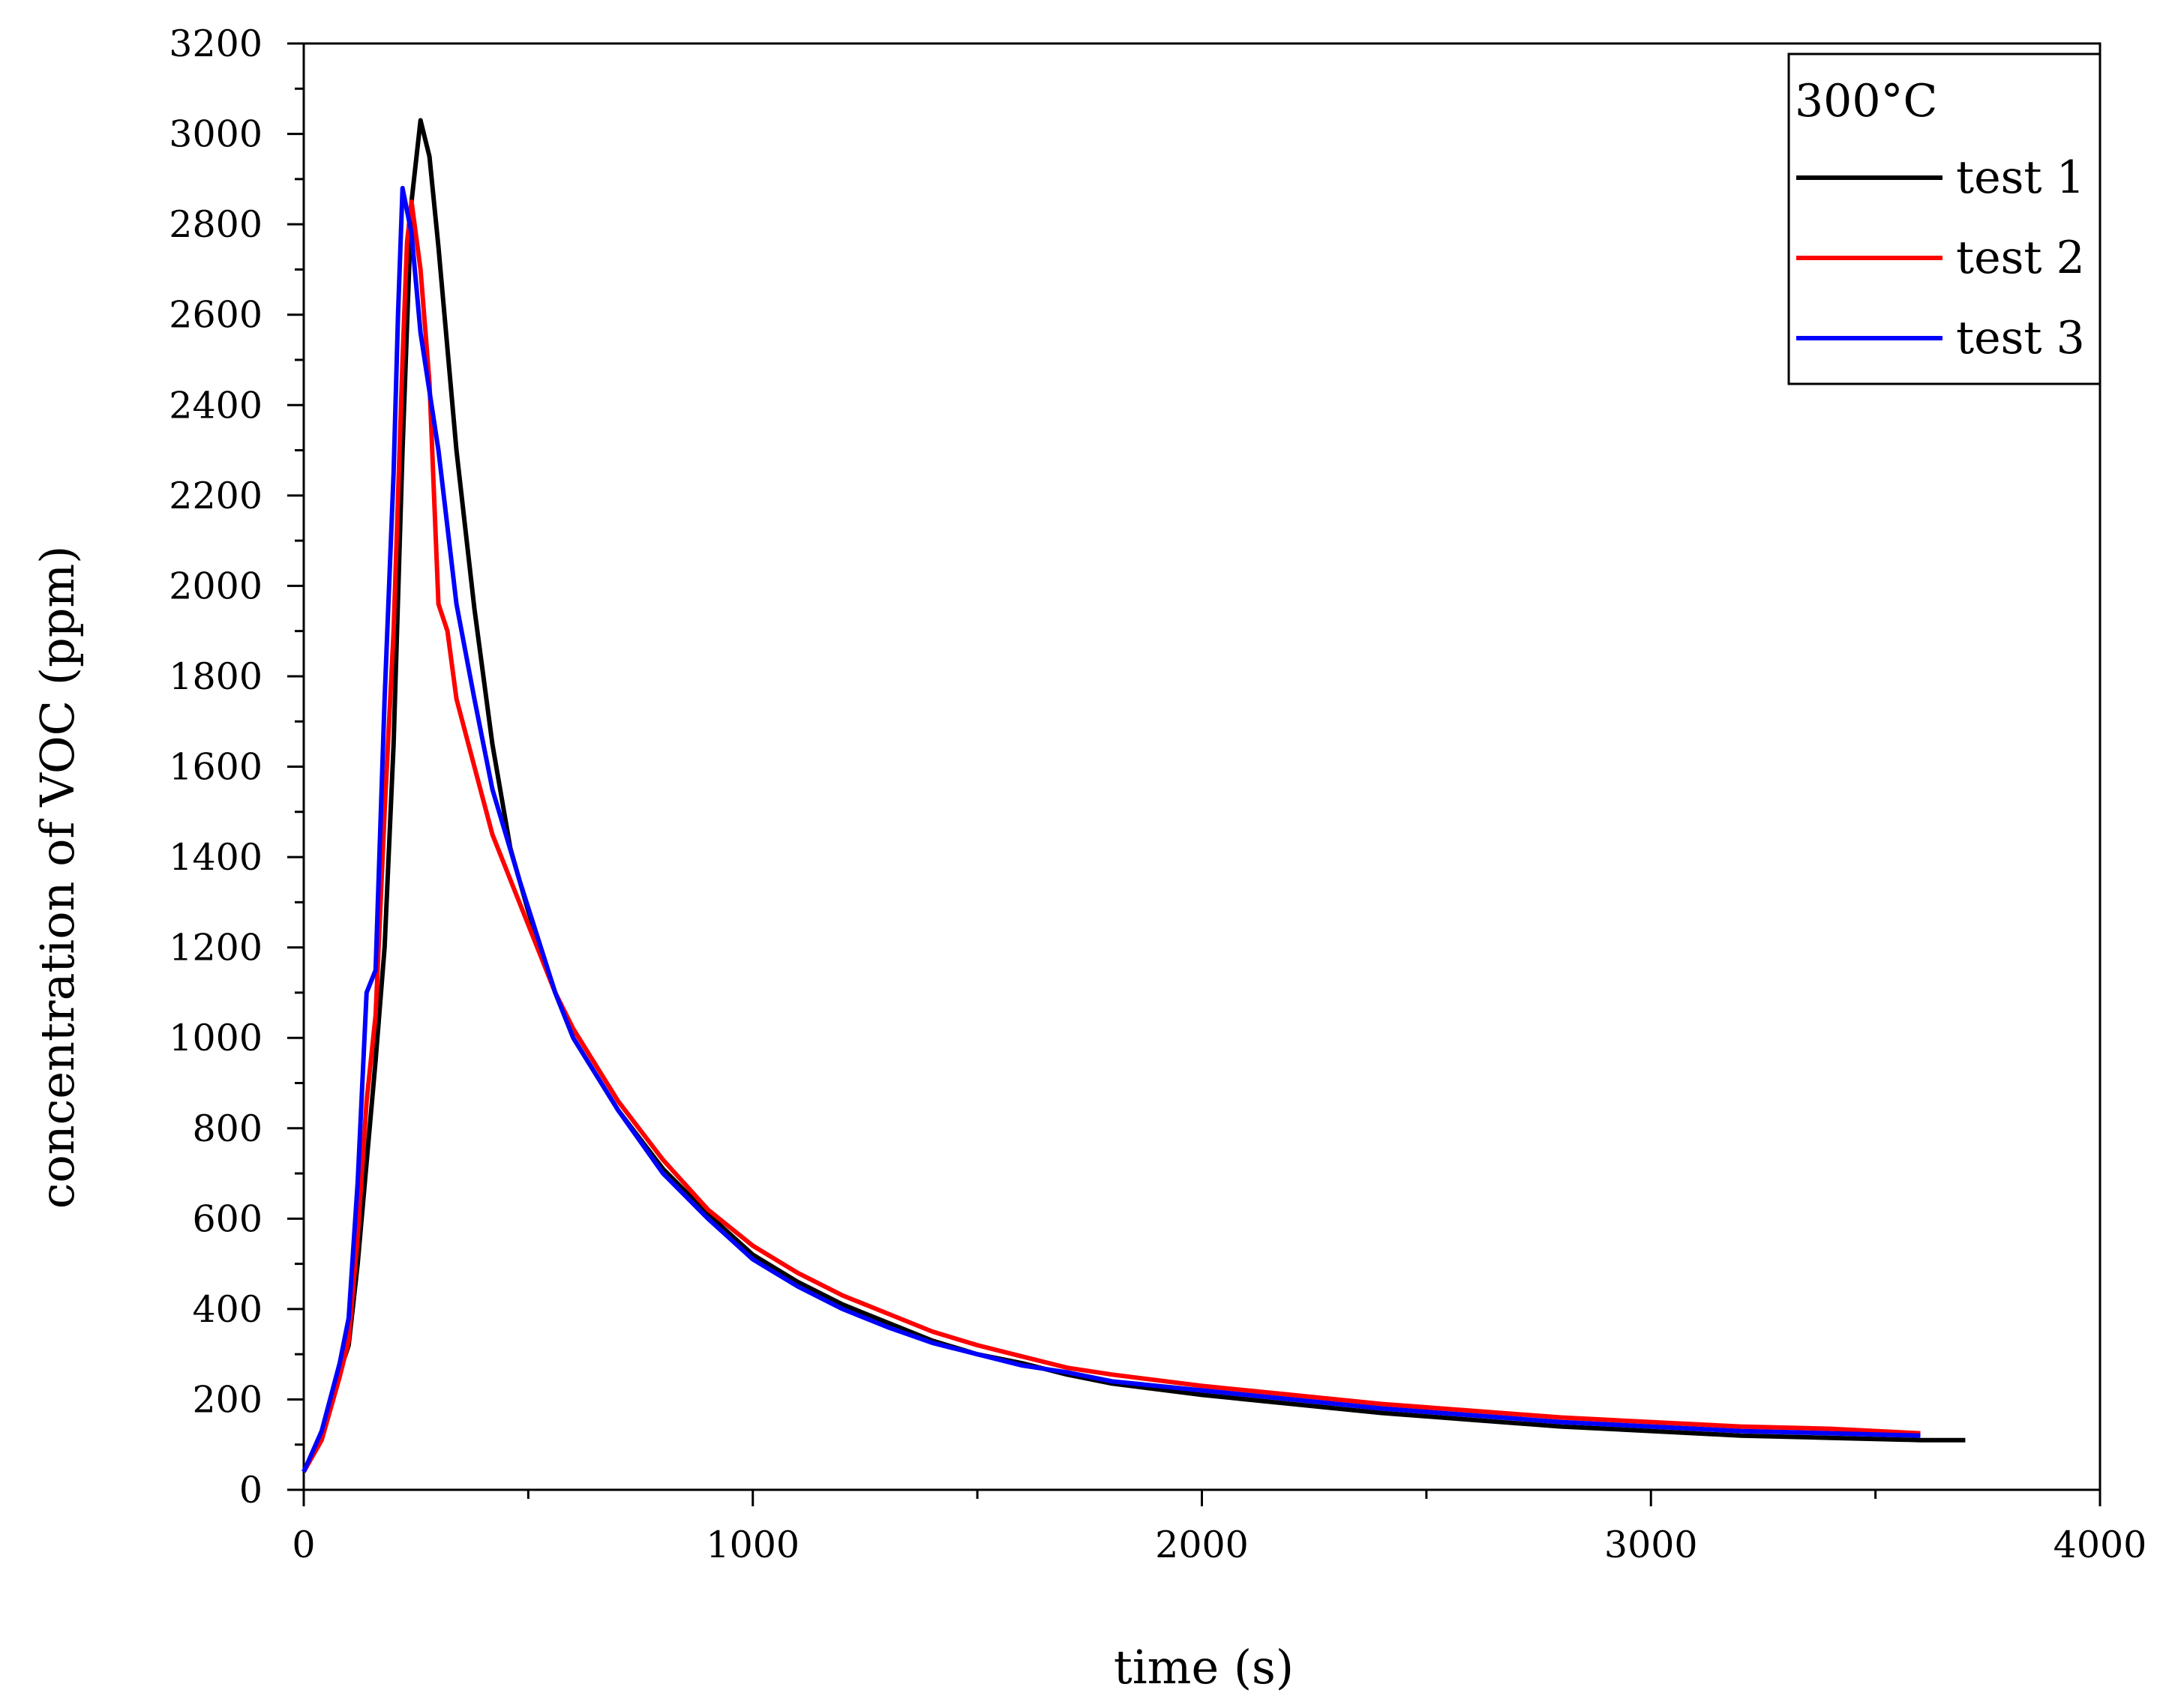  I want to click on y-tick-label: 0, so click(250, 1490).